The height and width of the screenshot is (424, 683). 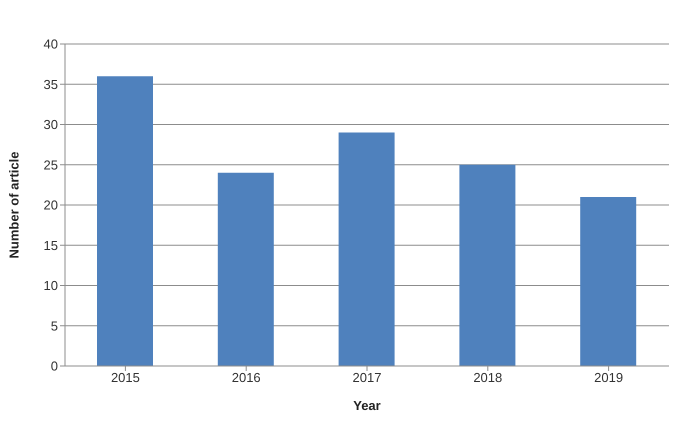 I want to click on x-tick-label: 2017, so click(x=367, y=378).